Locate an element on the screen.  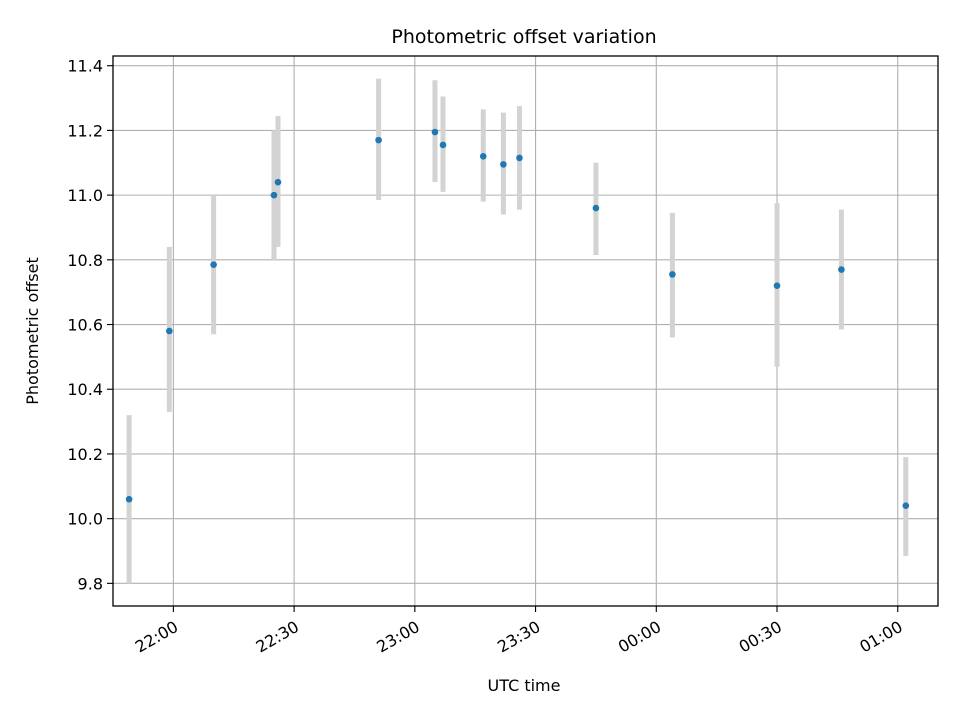
y-tick-label: 10.6 is located at coordinates (85, 325).